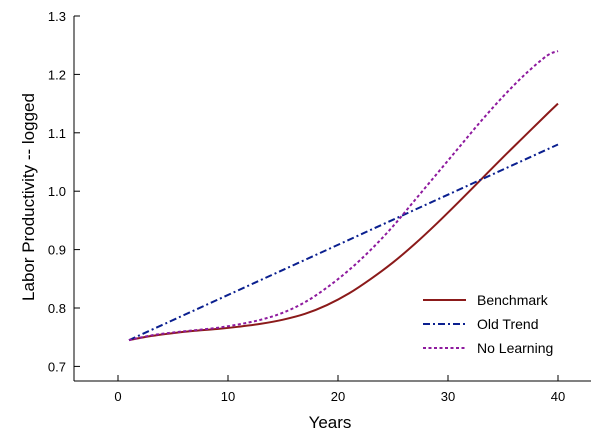  What do you see at coordinates (57, 308) in the screenshot?
I see `y-tick-label: 0.8` at bounding box center [57, 308].